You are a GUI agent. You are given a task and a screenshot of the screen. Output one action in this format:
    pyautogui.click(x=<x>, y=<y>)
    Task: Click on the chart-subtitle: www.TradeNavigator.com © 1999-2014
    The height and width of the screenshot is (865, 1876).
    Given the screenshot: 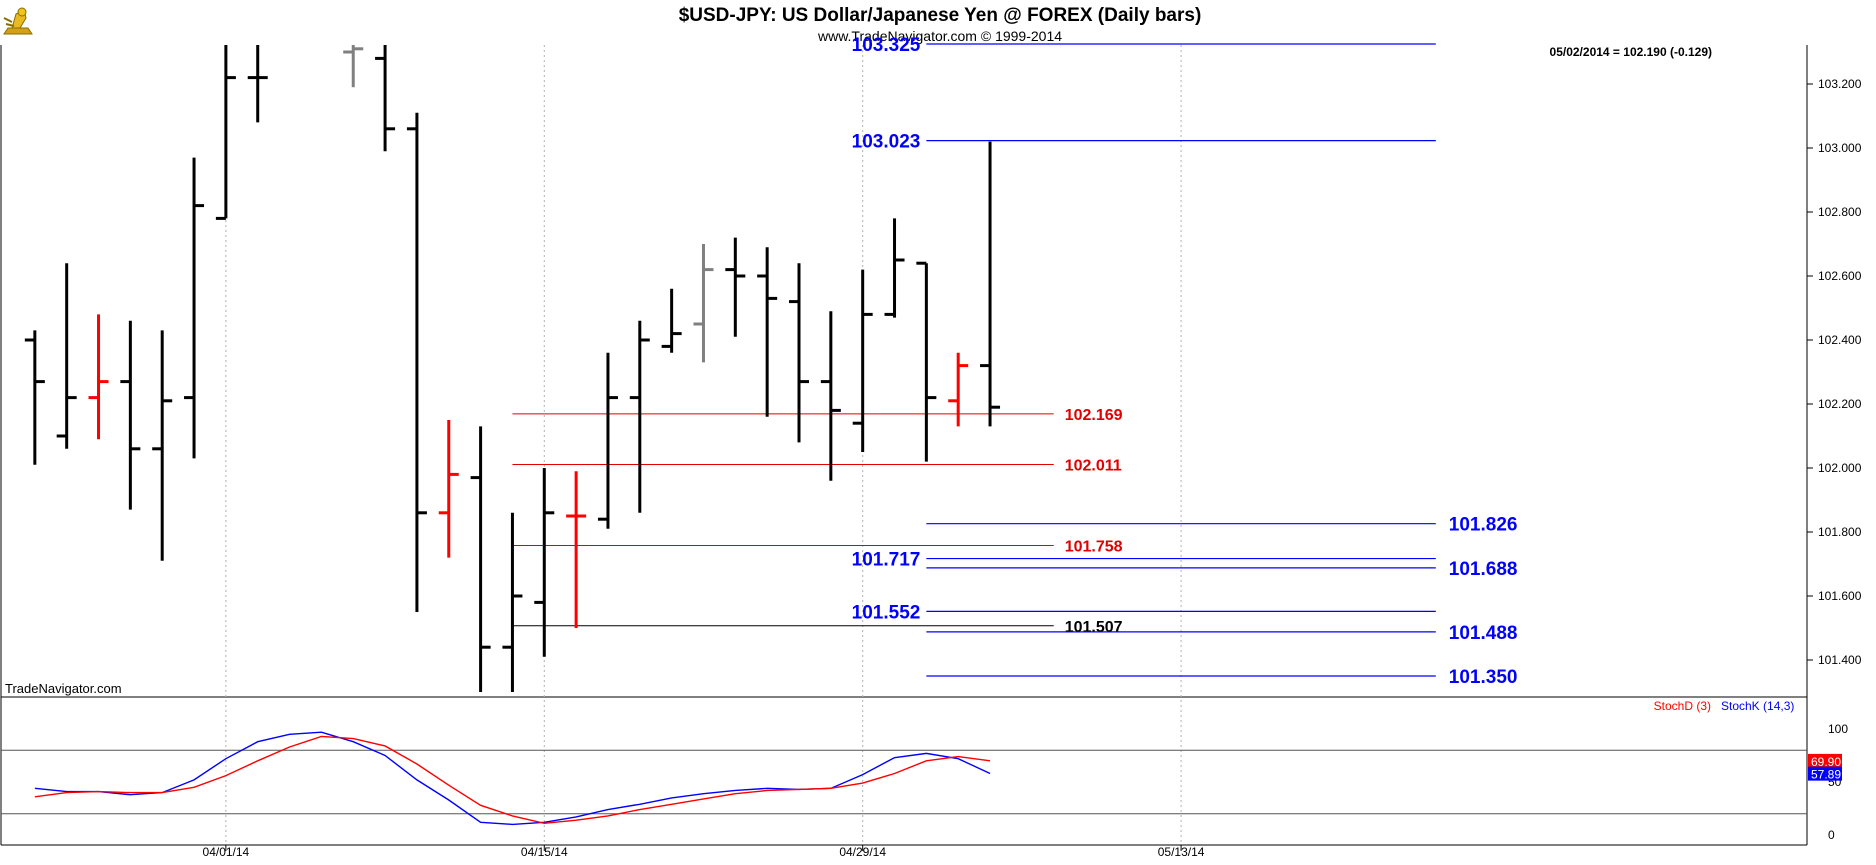 What is the action you would take?
    pyautogui.click(x=939, y=36)
    